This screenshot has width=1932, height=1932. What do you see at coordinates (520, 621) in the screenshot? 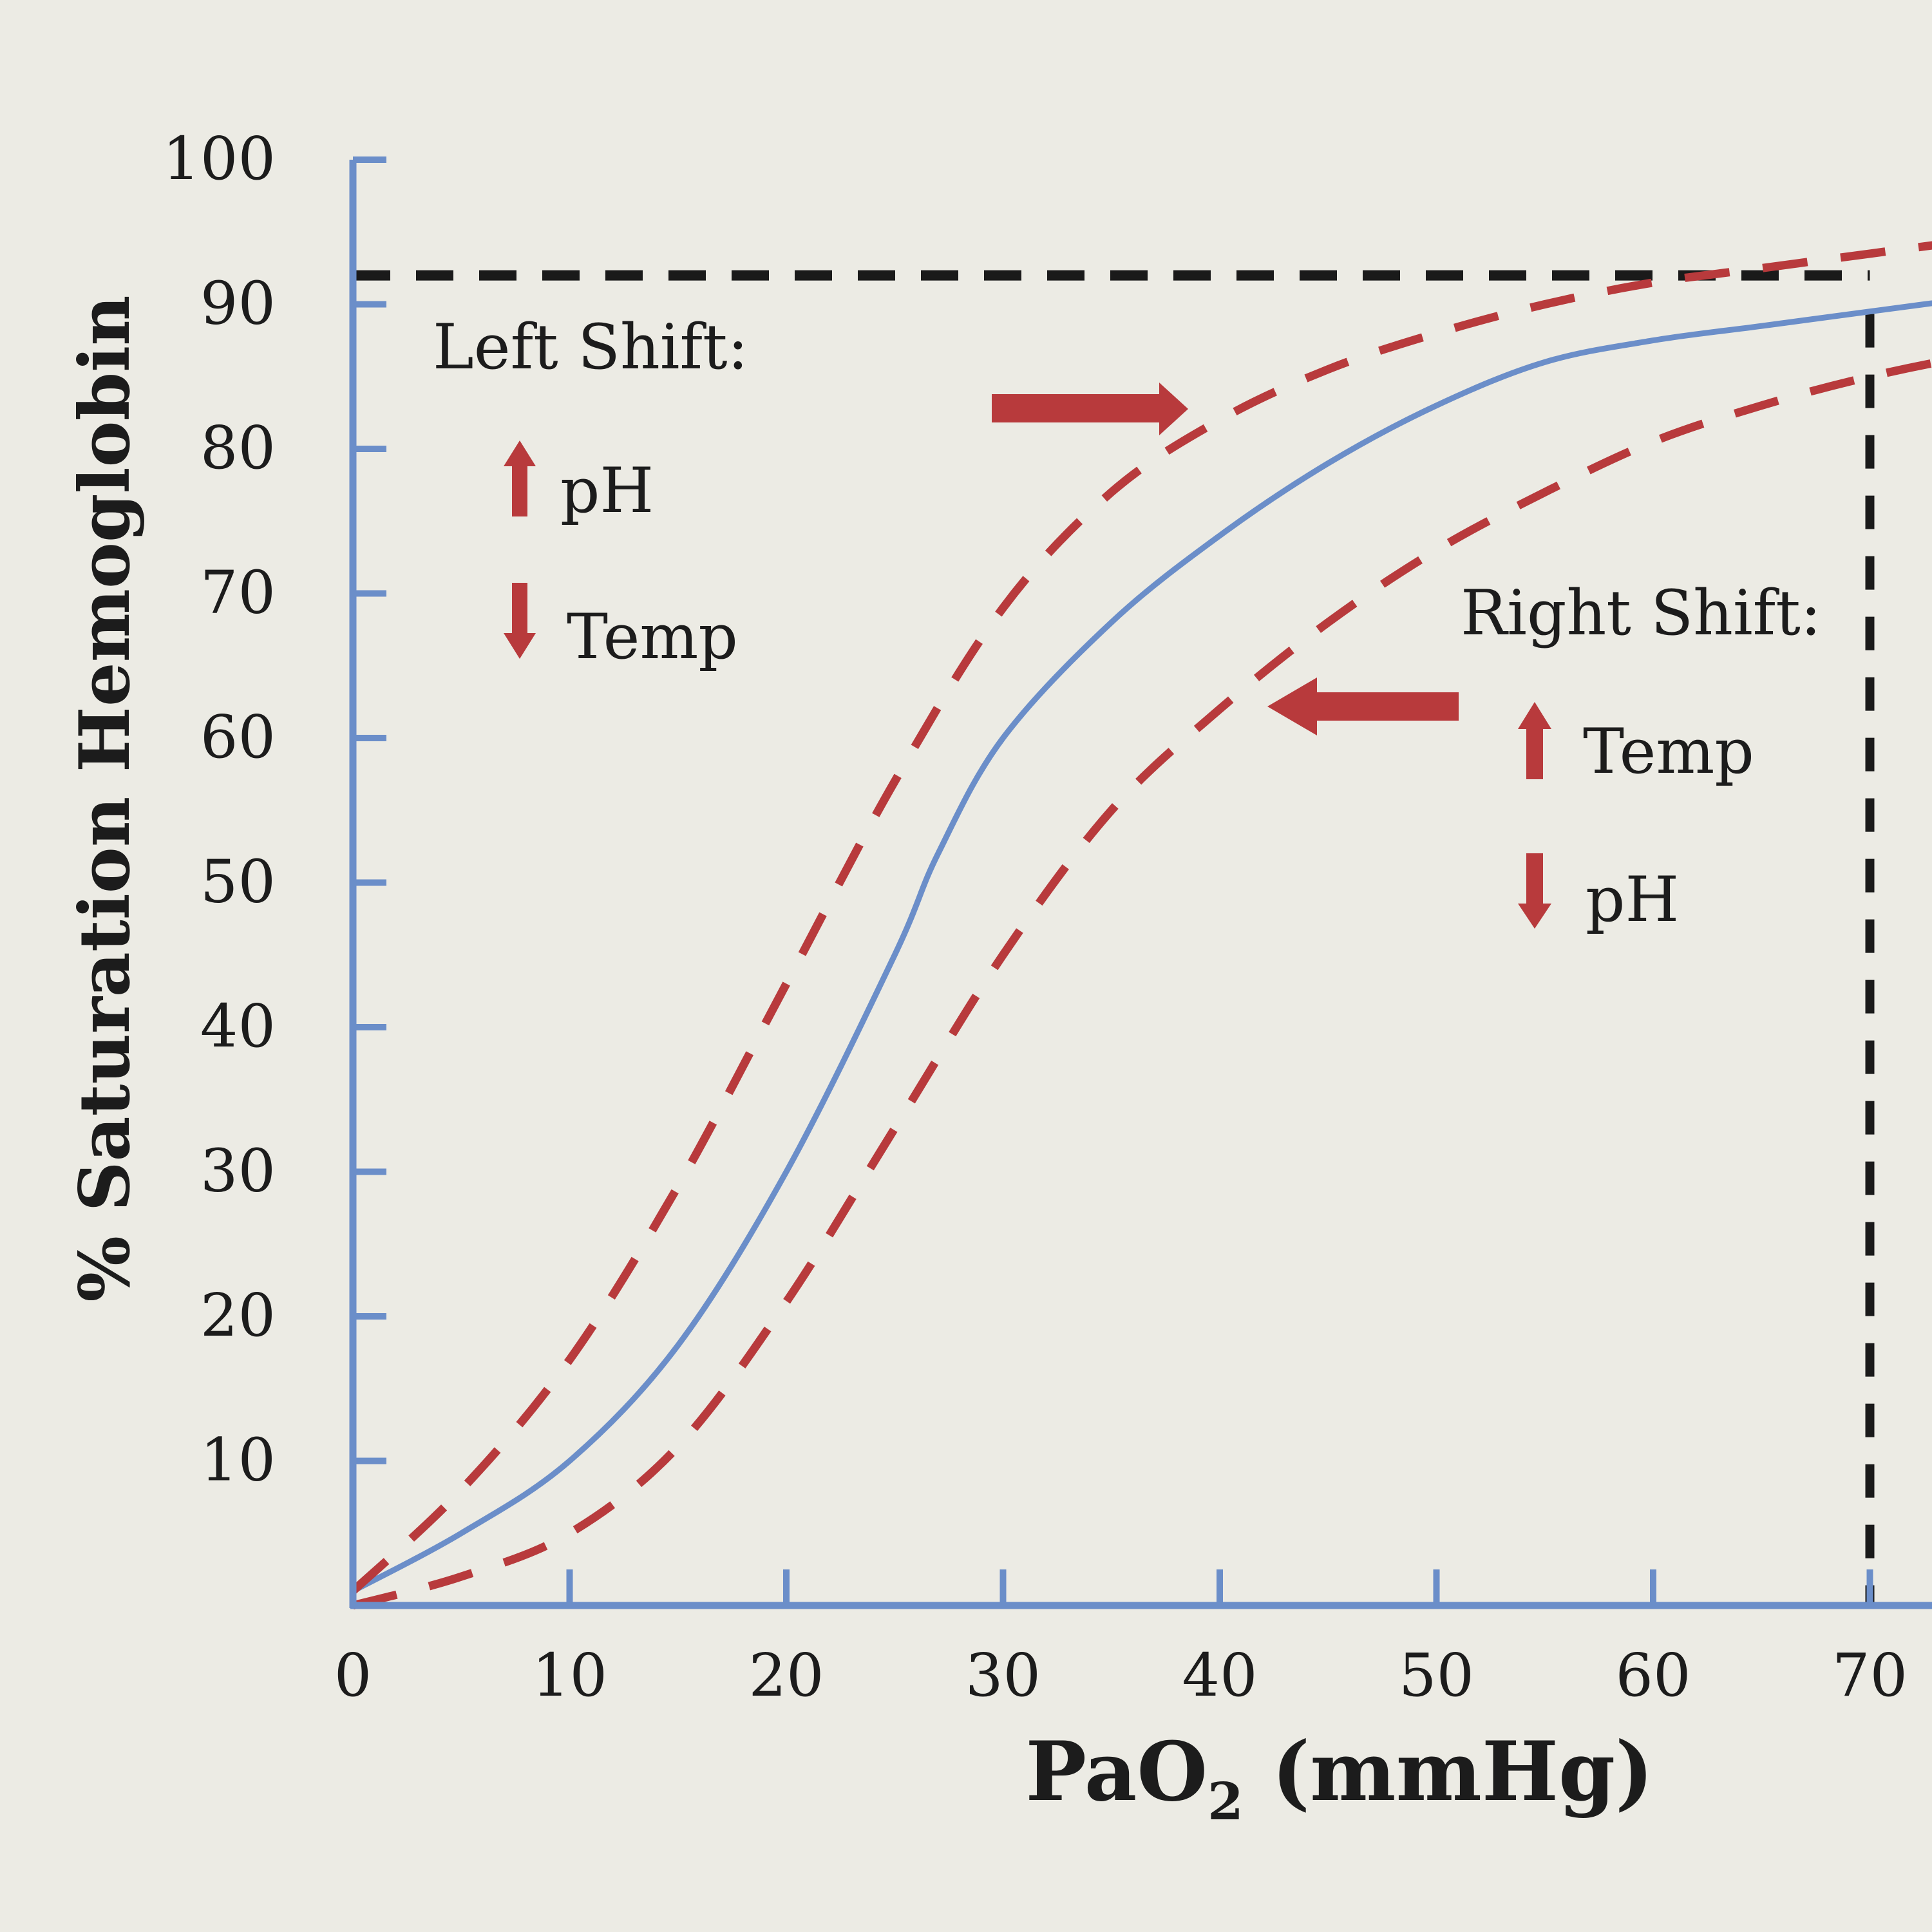
I see `left-shift-down-arrow-icon` at bounding box center [520, 621].